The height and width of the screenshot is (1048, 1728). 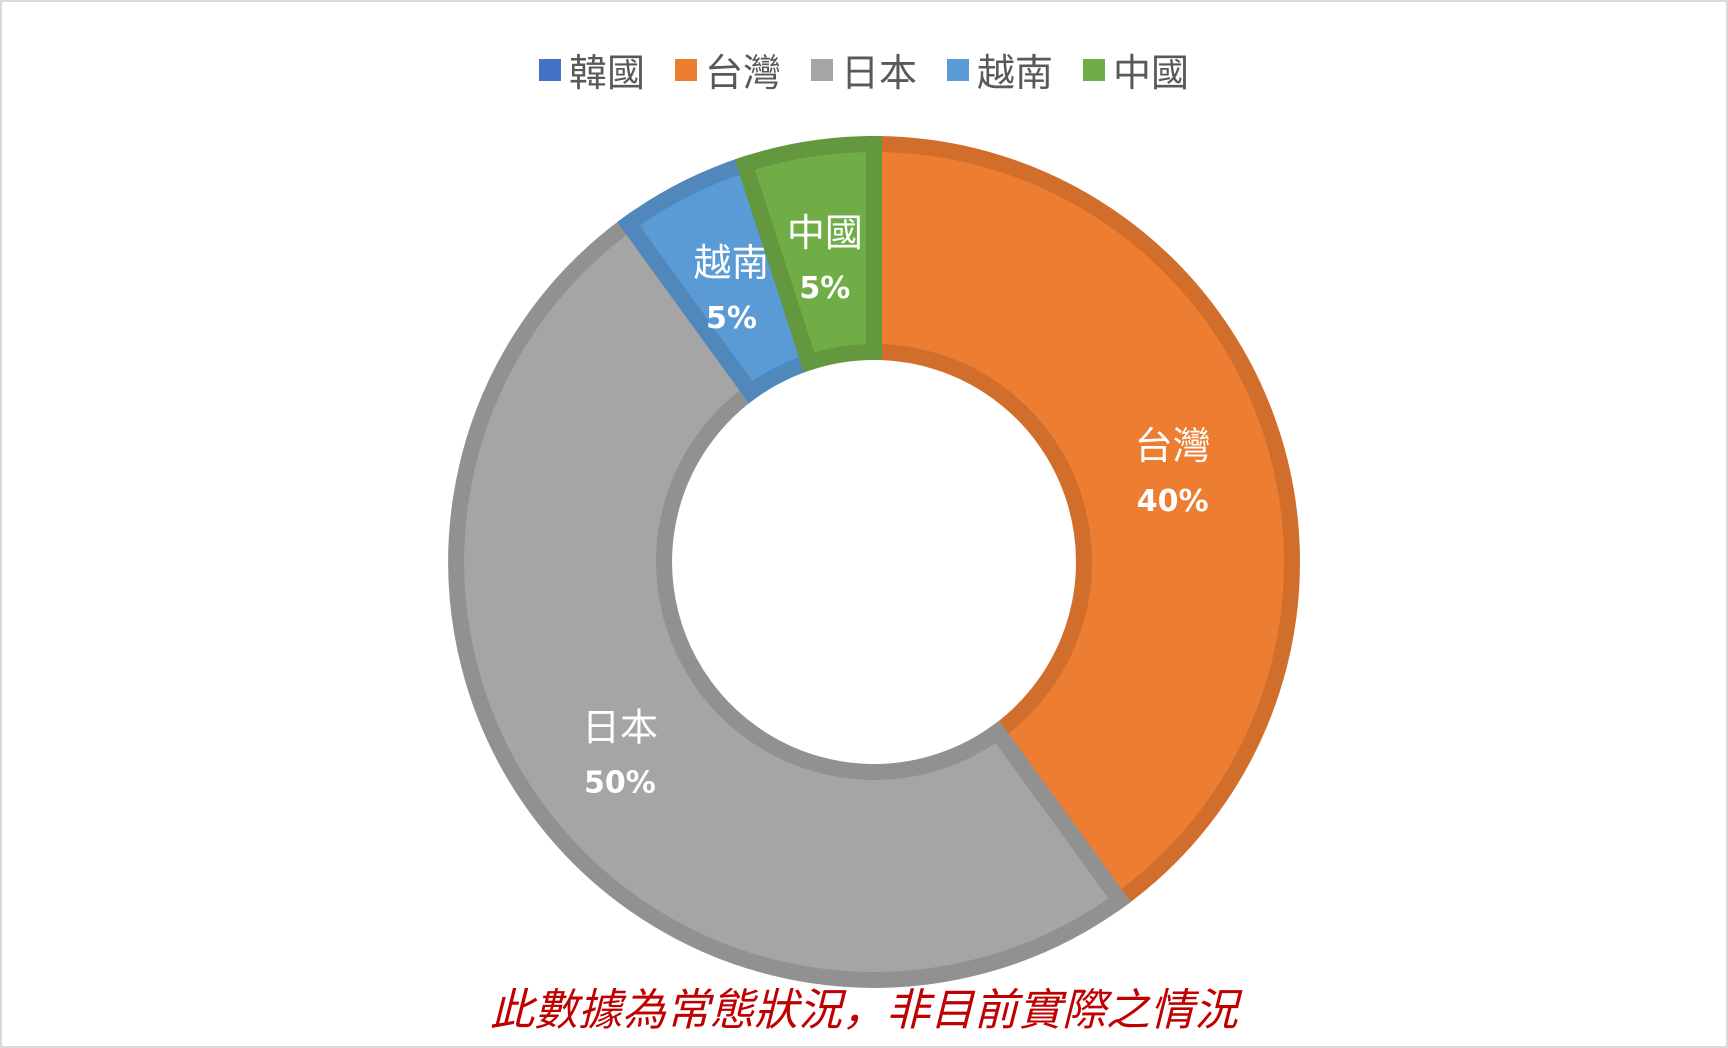 I want to click on data-label-name-china: 中國, so click(x=825, y=233).